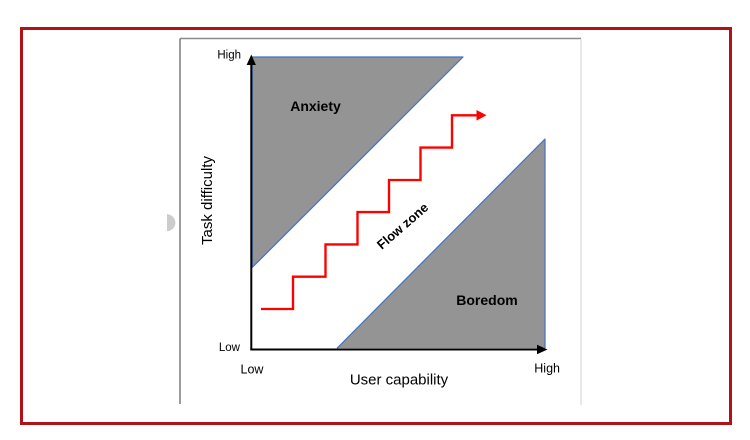 The width and height of the screenshot is (750, 440). Describe the element at coordinates (402, 226) in the screenshot. I see `svg-text: Flow zone` at that location.